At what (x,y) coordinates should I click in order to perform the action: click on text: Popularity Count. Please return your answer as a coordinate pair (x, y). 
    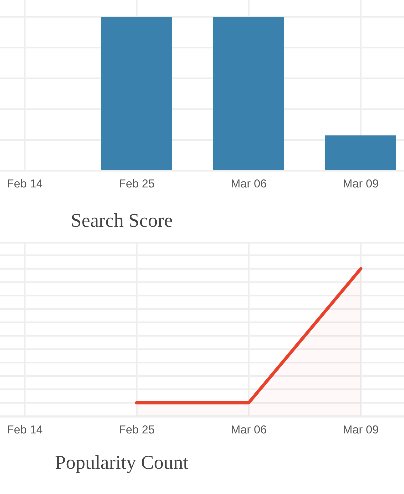
    Looking at the image, I should click on (122, 465).